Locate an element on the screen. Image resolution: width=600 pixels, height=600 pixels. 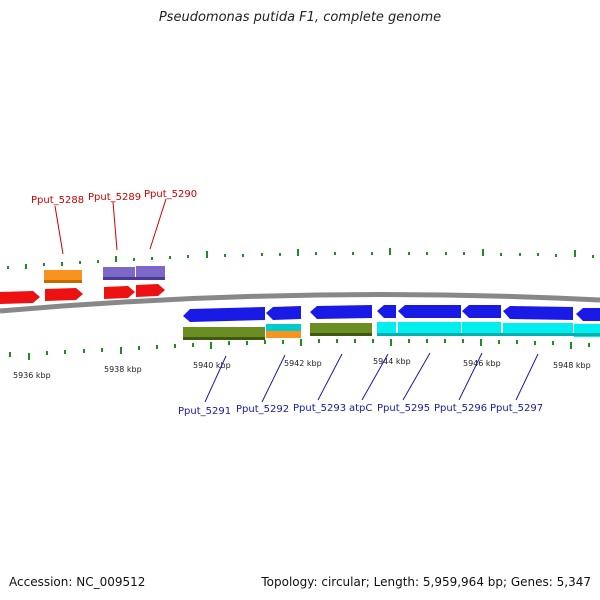
gene-pput-5291-olive is located at coordinates (224, 333).